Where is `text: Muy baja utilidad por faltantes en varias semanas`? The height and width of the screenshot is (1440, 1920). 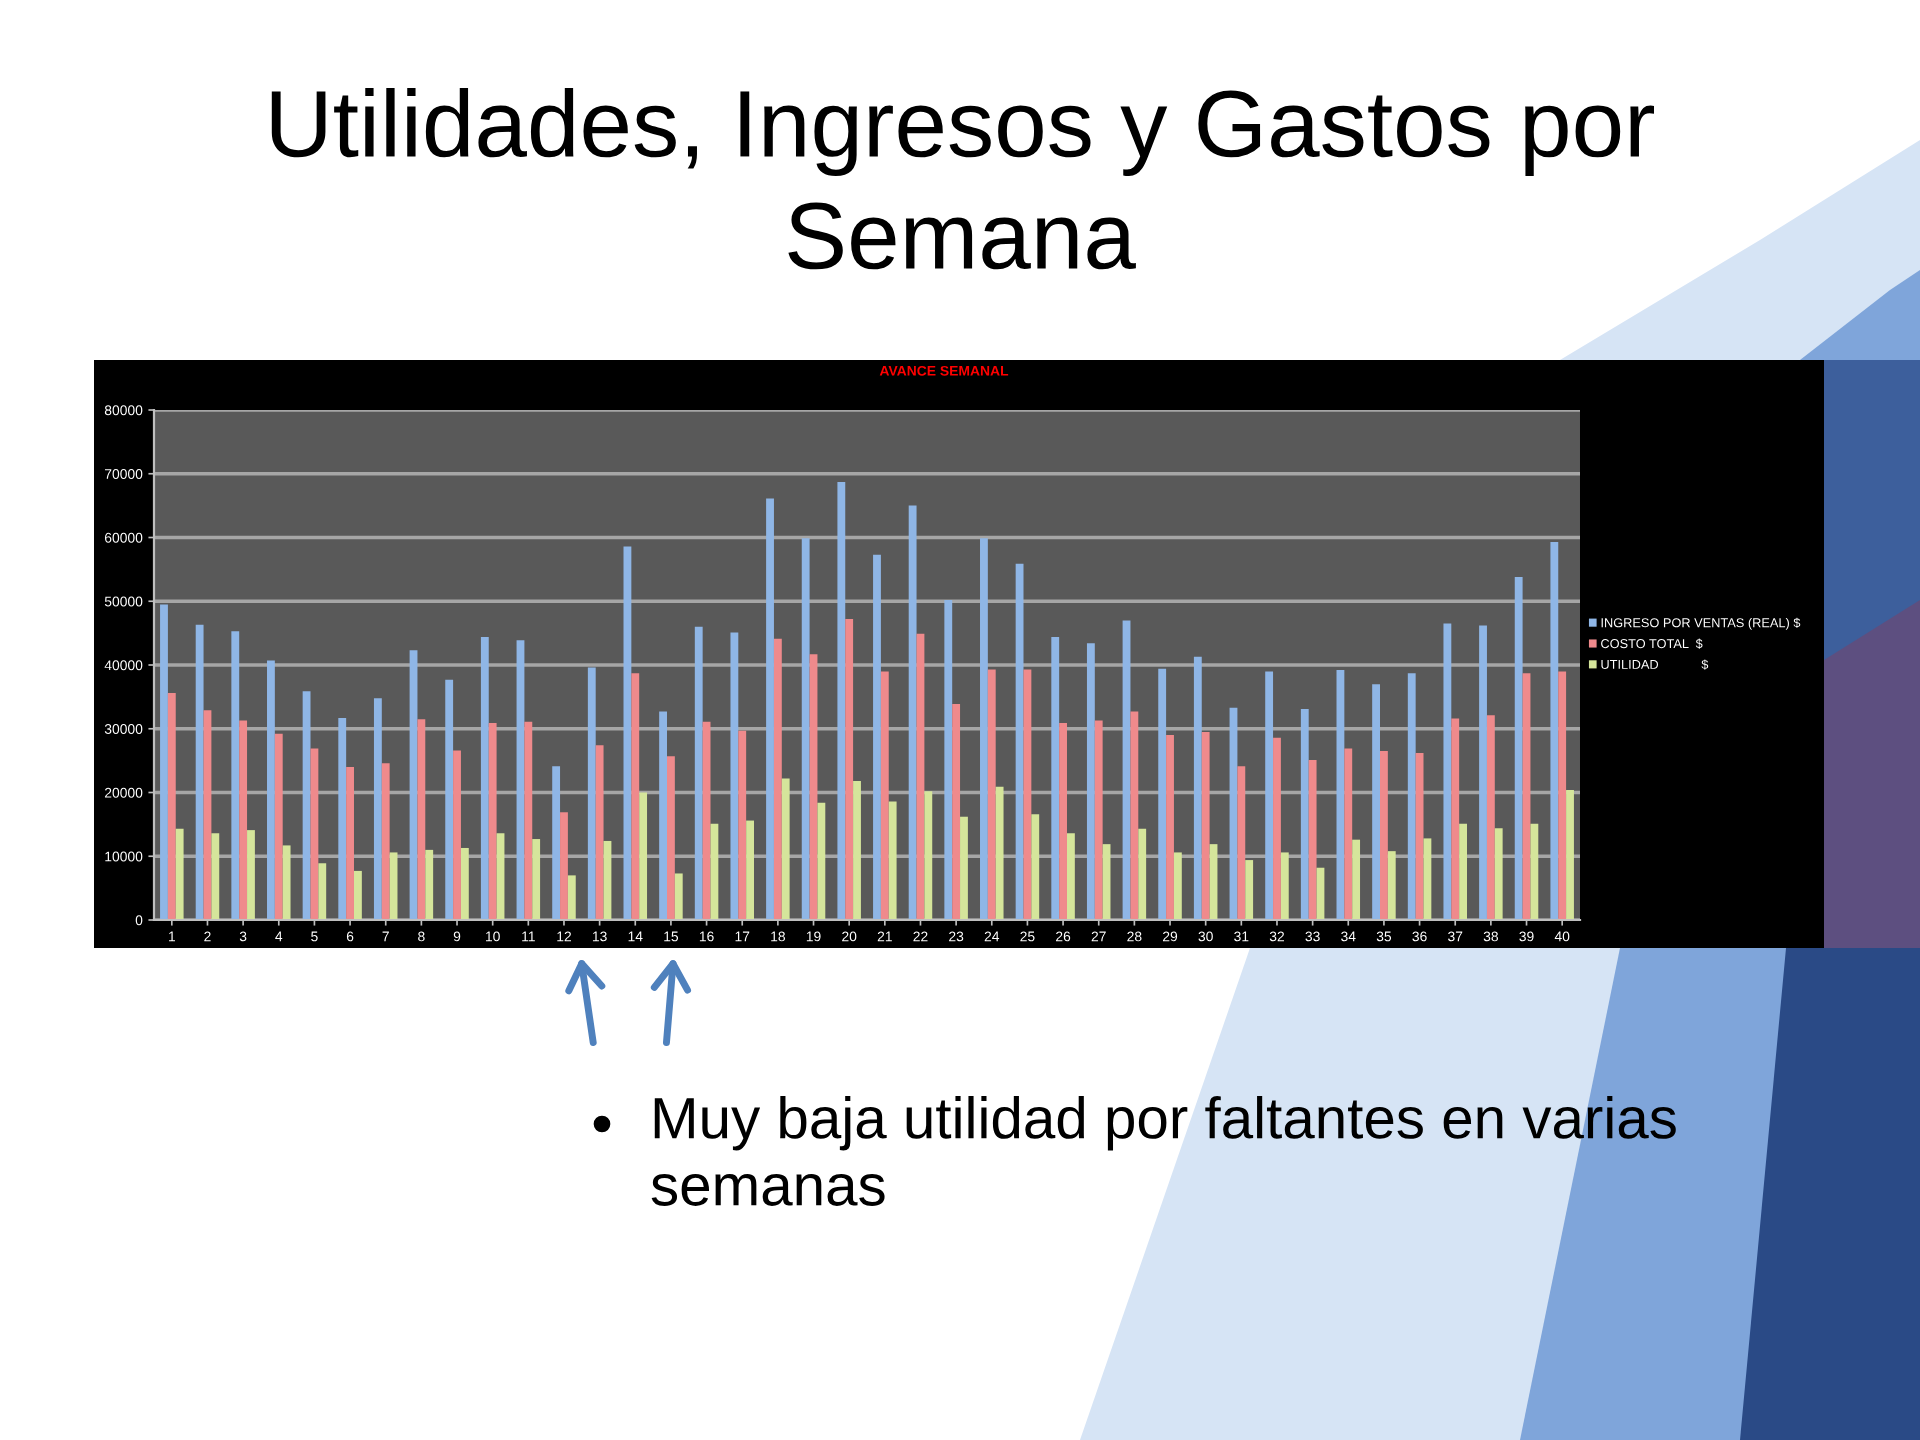 text: Muy baja utilidad por faltantes en varias semanas is located at coordinates (1163, 1151).